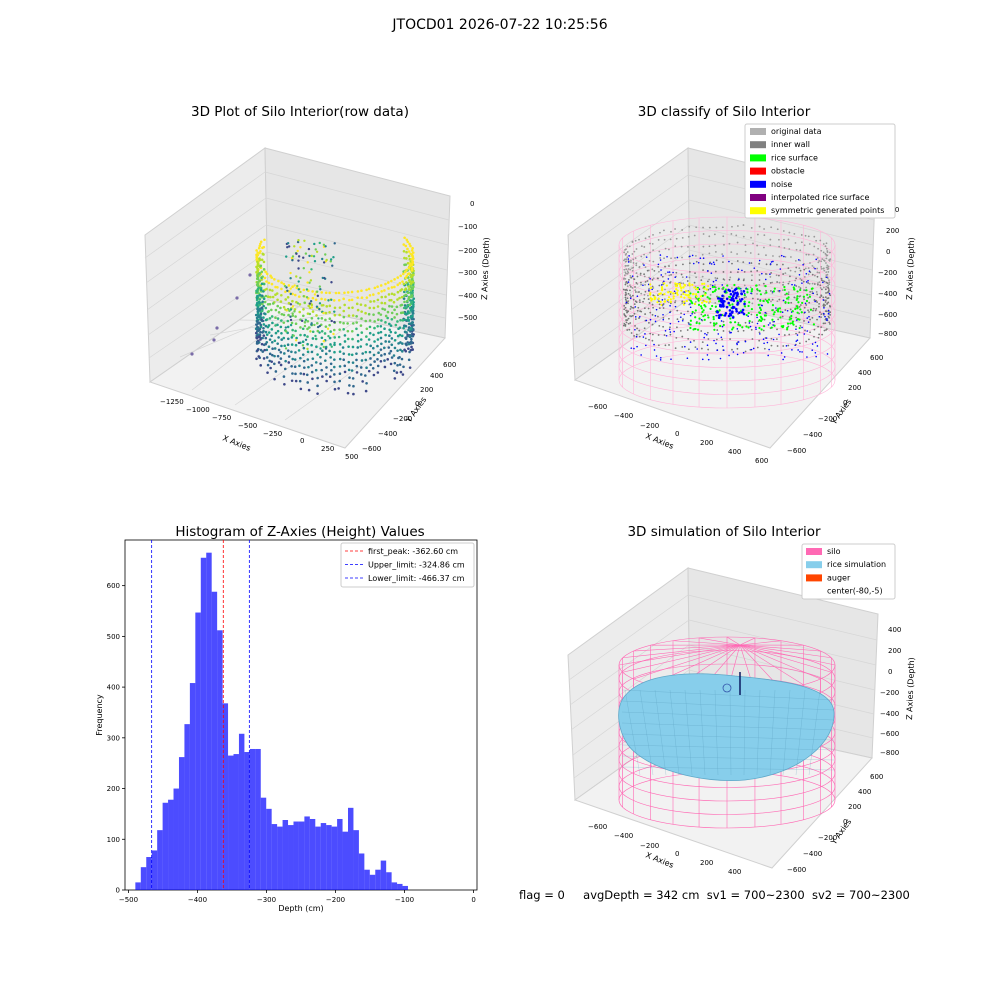 Image resolution: width=1000 pixels, height=1000 pixels. Describe the element at coordinates (542, 895) in the screenshot. I see `flag-value: flag = 0` at that location.